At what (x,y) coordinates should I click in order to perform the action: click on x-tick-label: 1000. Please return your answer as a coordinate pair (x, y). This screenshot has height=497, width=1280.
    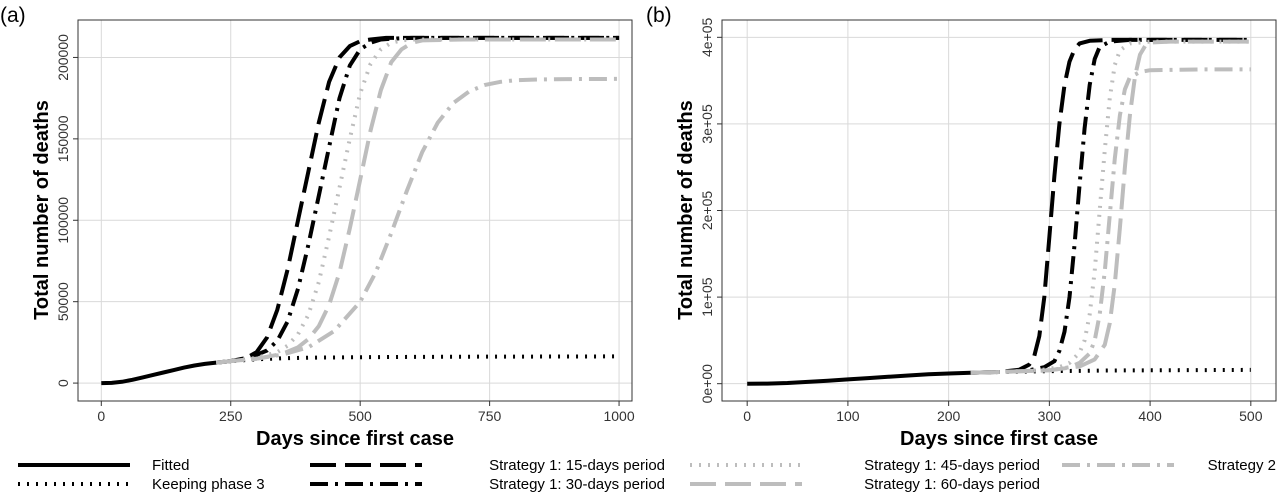
    Looking at the image, I should click on (618, 416).